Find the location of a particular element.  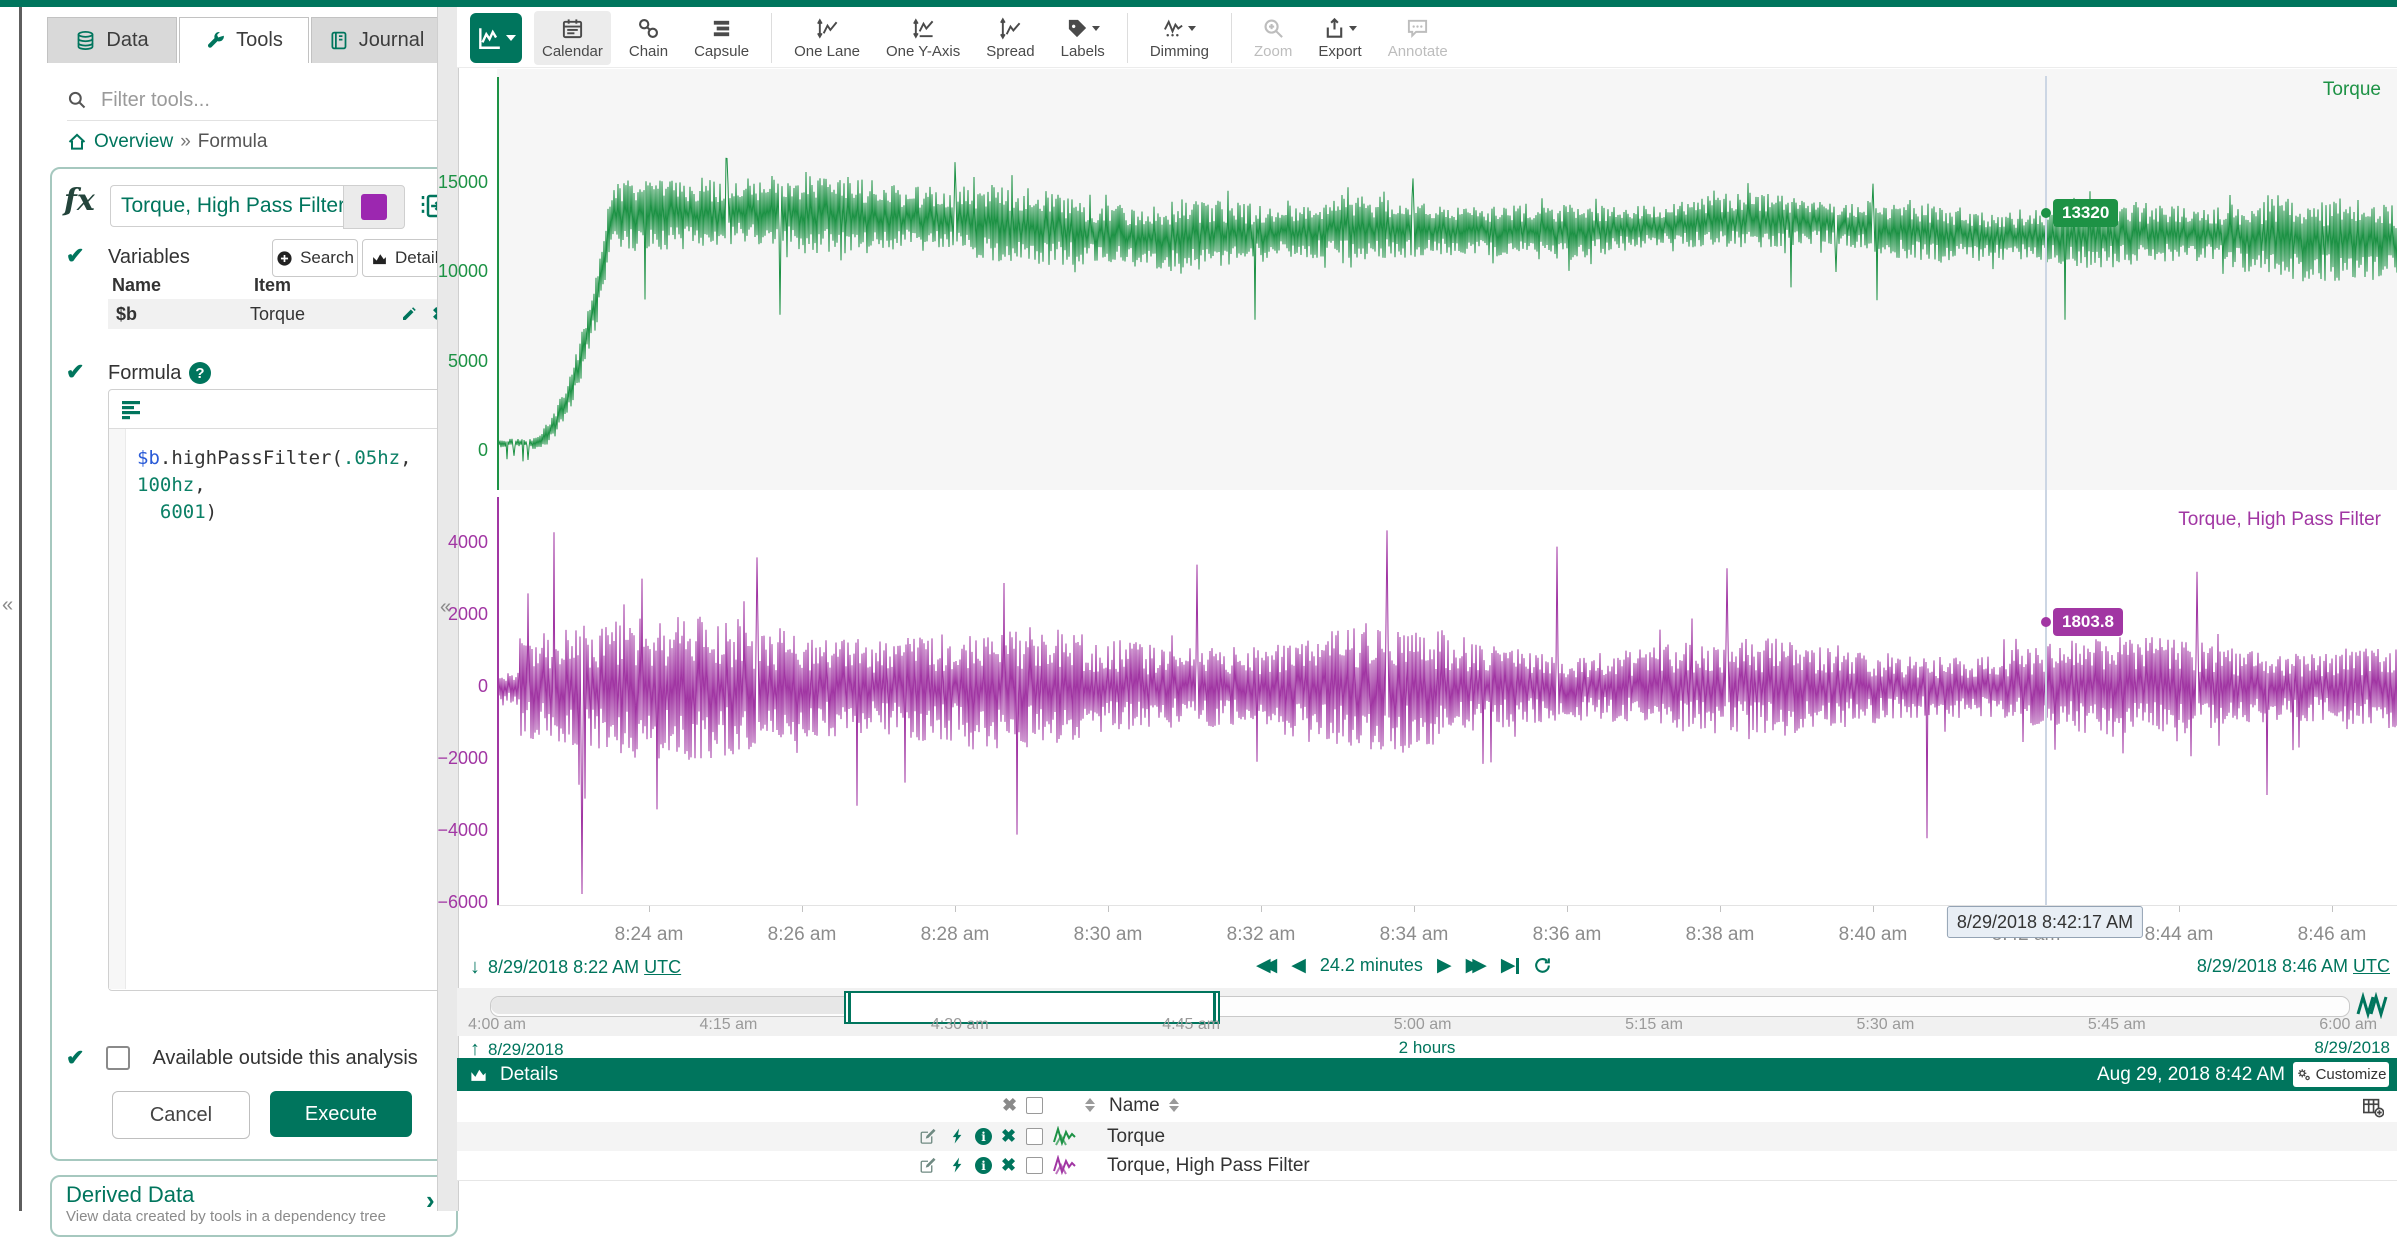

toolbar-item-label: Labels is located at coordinates (1082, 51).